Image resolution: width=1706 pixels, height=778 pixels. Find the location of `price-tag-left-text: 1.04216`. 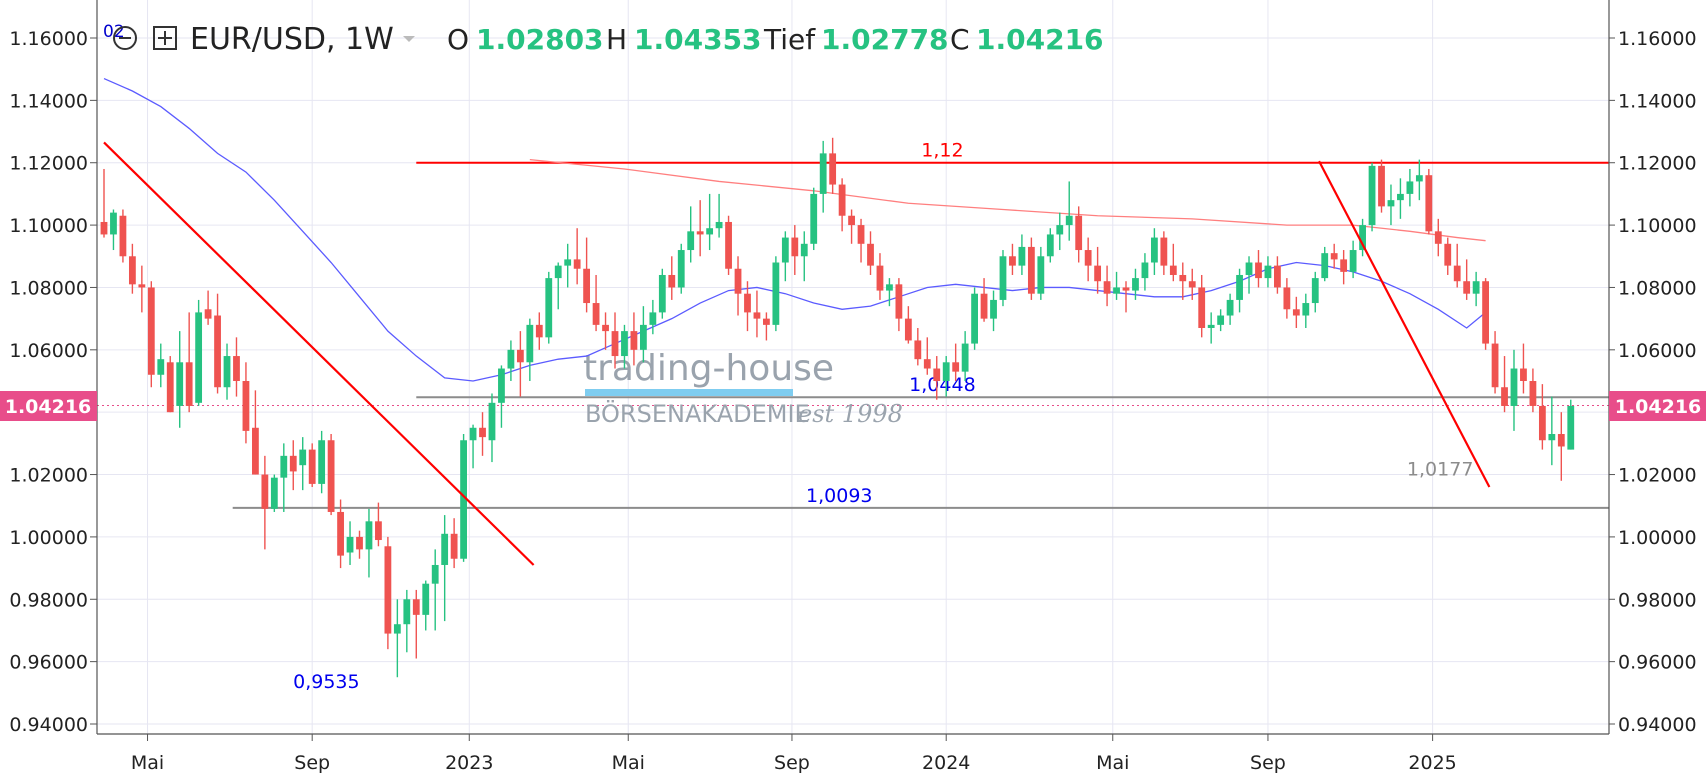

price-tag-left-text: 1.04216 is located at coordinates (48, 407).